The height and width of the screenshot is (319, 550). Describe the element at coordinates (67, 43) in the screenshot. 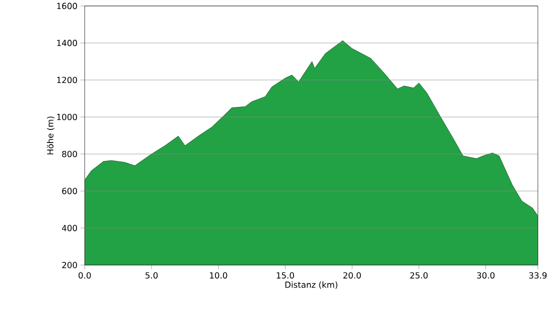

I see `y-tick-label: 1400` at that location.